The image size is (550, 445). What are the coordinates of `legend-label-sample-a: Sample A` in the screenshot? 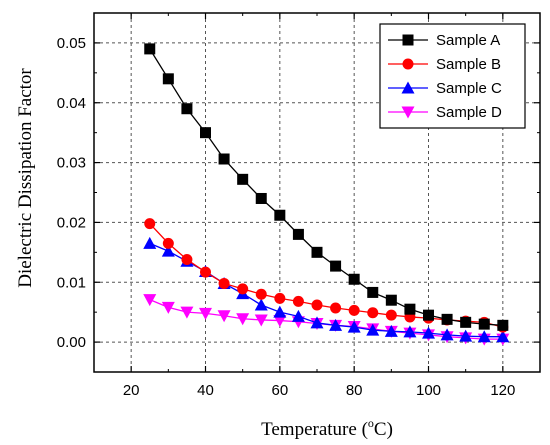 It's located at (468, 40).